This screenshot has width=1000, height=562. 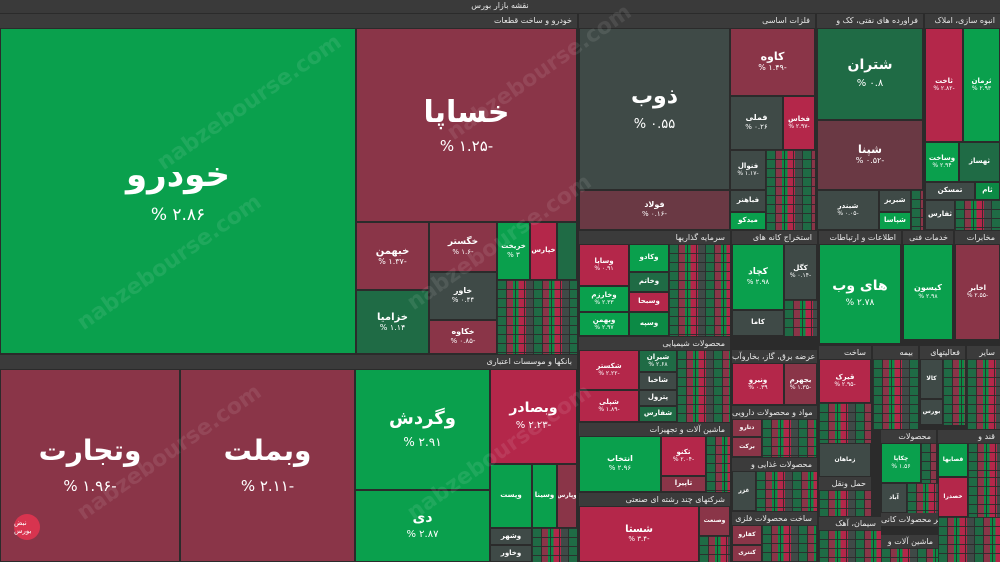 What do you see at coordinates (894, 498) in the screenshot?
I see `tile-abad: آباد` at bounding box center [894, 498].